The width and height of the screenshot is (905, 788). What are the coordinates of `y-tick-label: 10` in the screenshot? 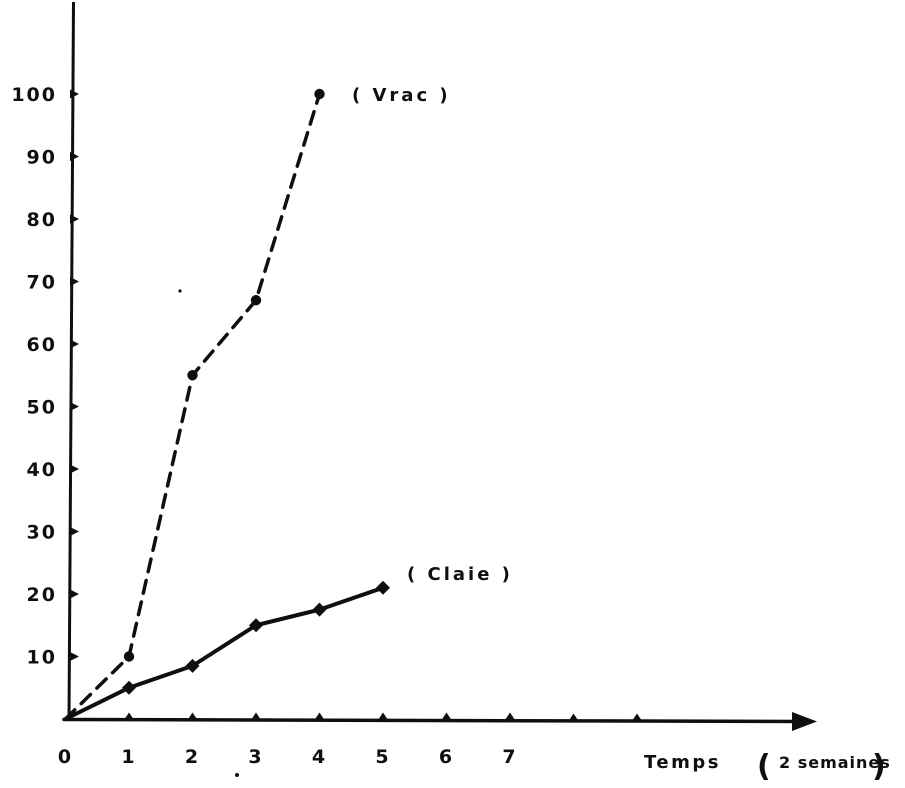 It's located at (42, 658).